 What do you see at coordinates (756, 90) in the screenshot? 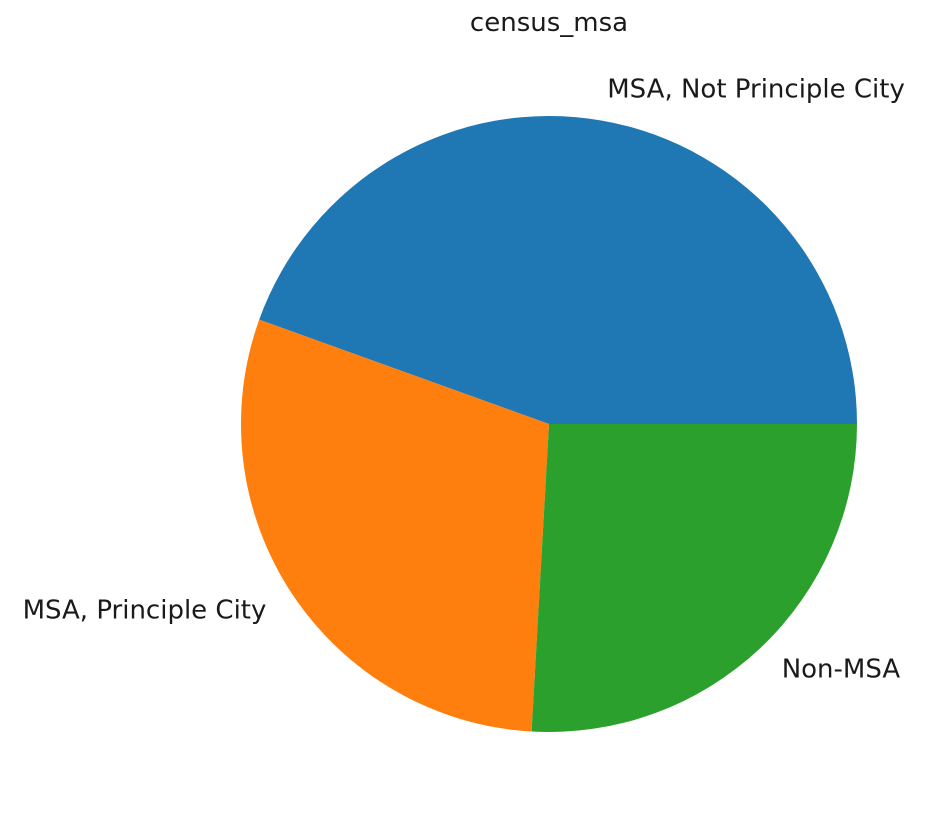
I see `slice-label-1: MSA, Not Principle City` at bounding box center [756, 90].